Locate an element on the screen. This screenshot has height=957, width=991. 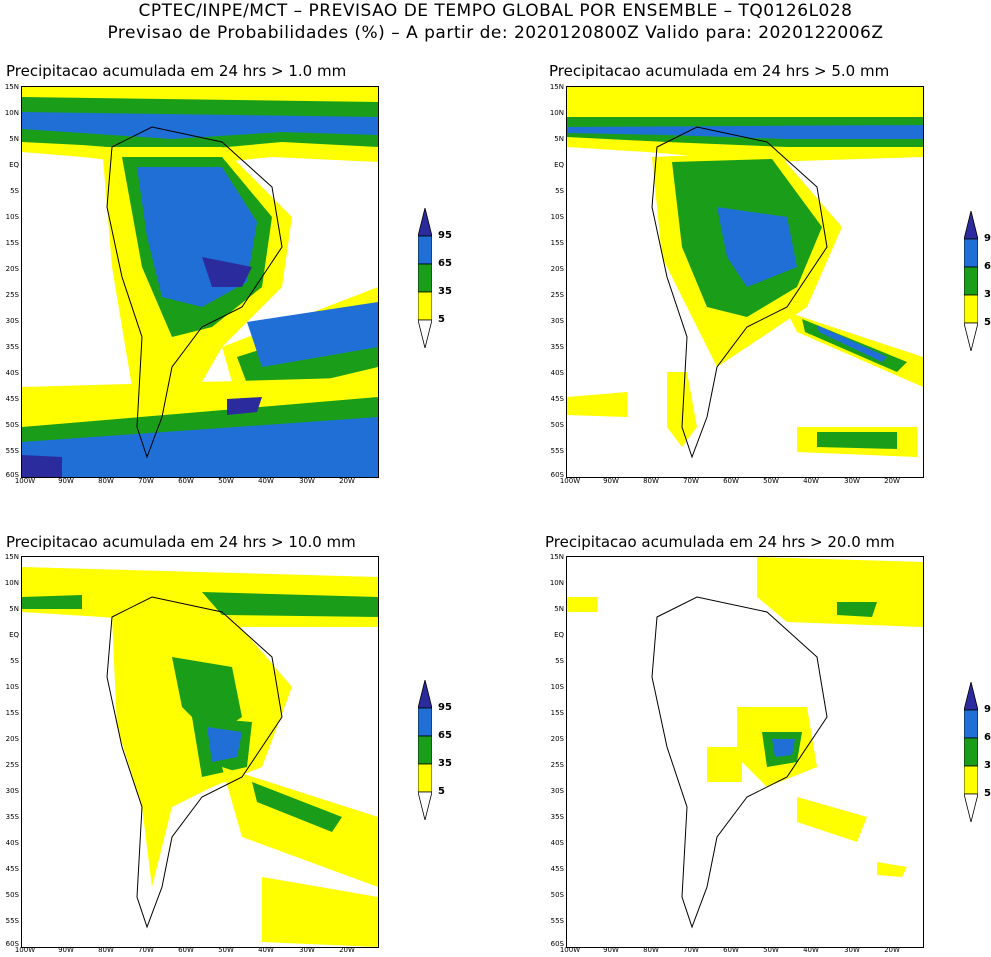
panel-3-map is located at coordinates (200, 752).